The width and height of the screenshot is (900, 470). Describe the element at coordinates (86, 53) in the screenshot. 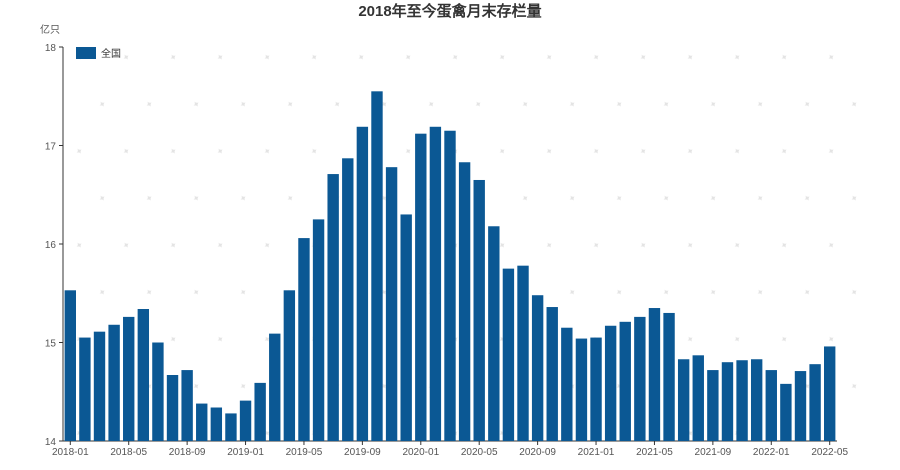

I see `legend-swatch` at that location.